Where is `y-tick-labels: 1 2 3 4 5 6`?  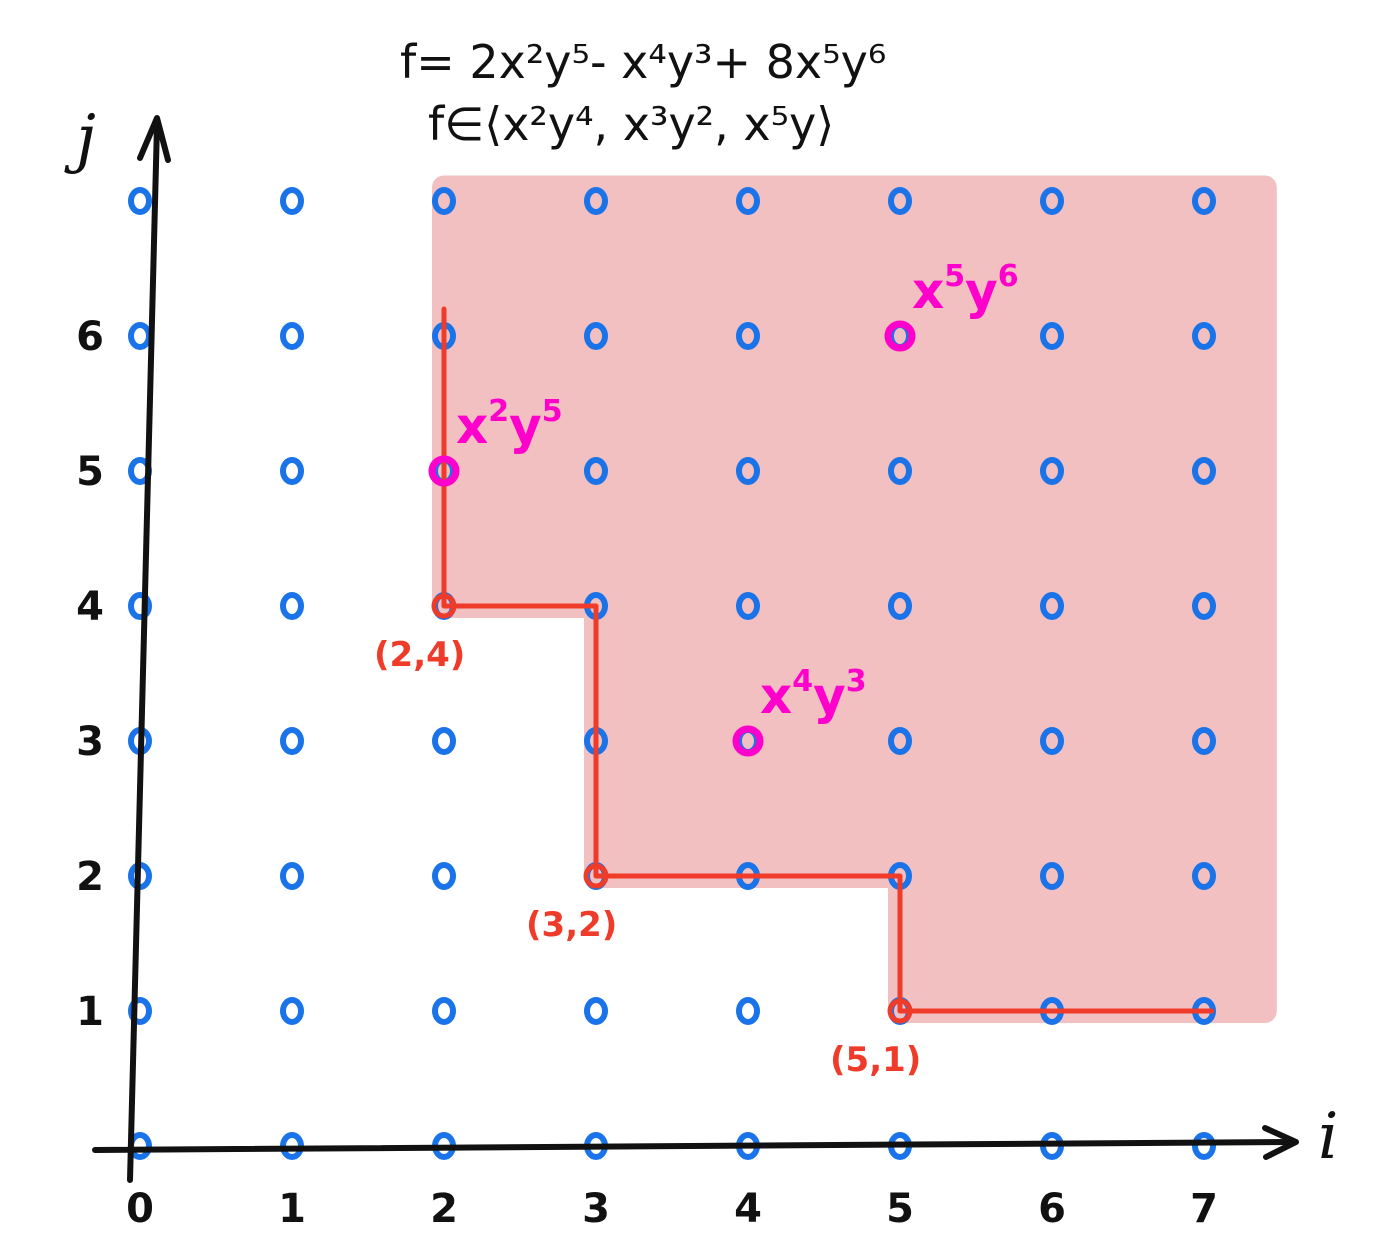
y-tick-labels: 1 2 3 4 5 6 is located at coordinates (90, 674).